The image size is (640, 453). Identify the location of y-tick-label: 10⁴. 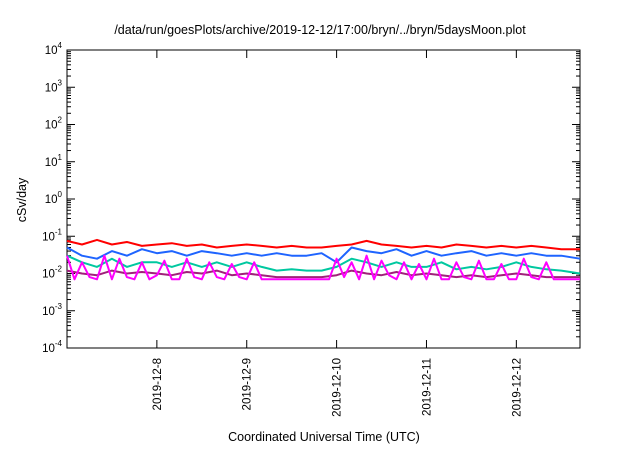
(54, 49).